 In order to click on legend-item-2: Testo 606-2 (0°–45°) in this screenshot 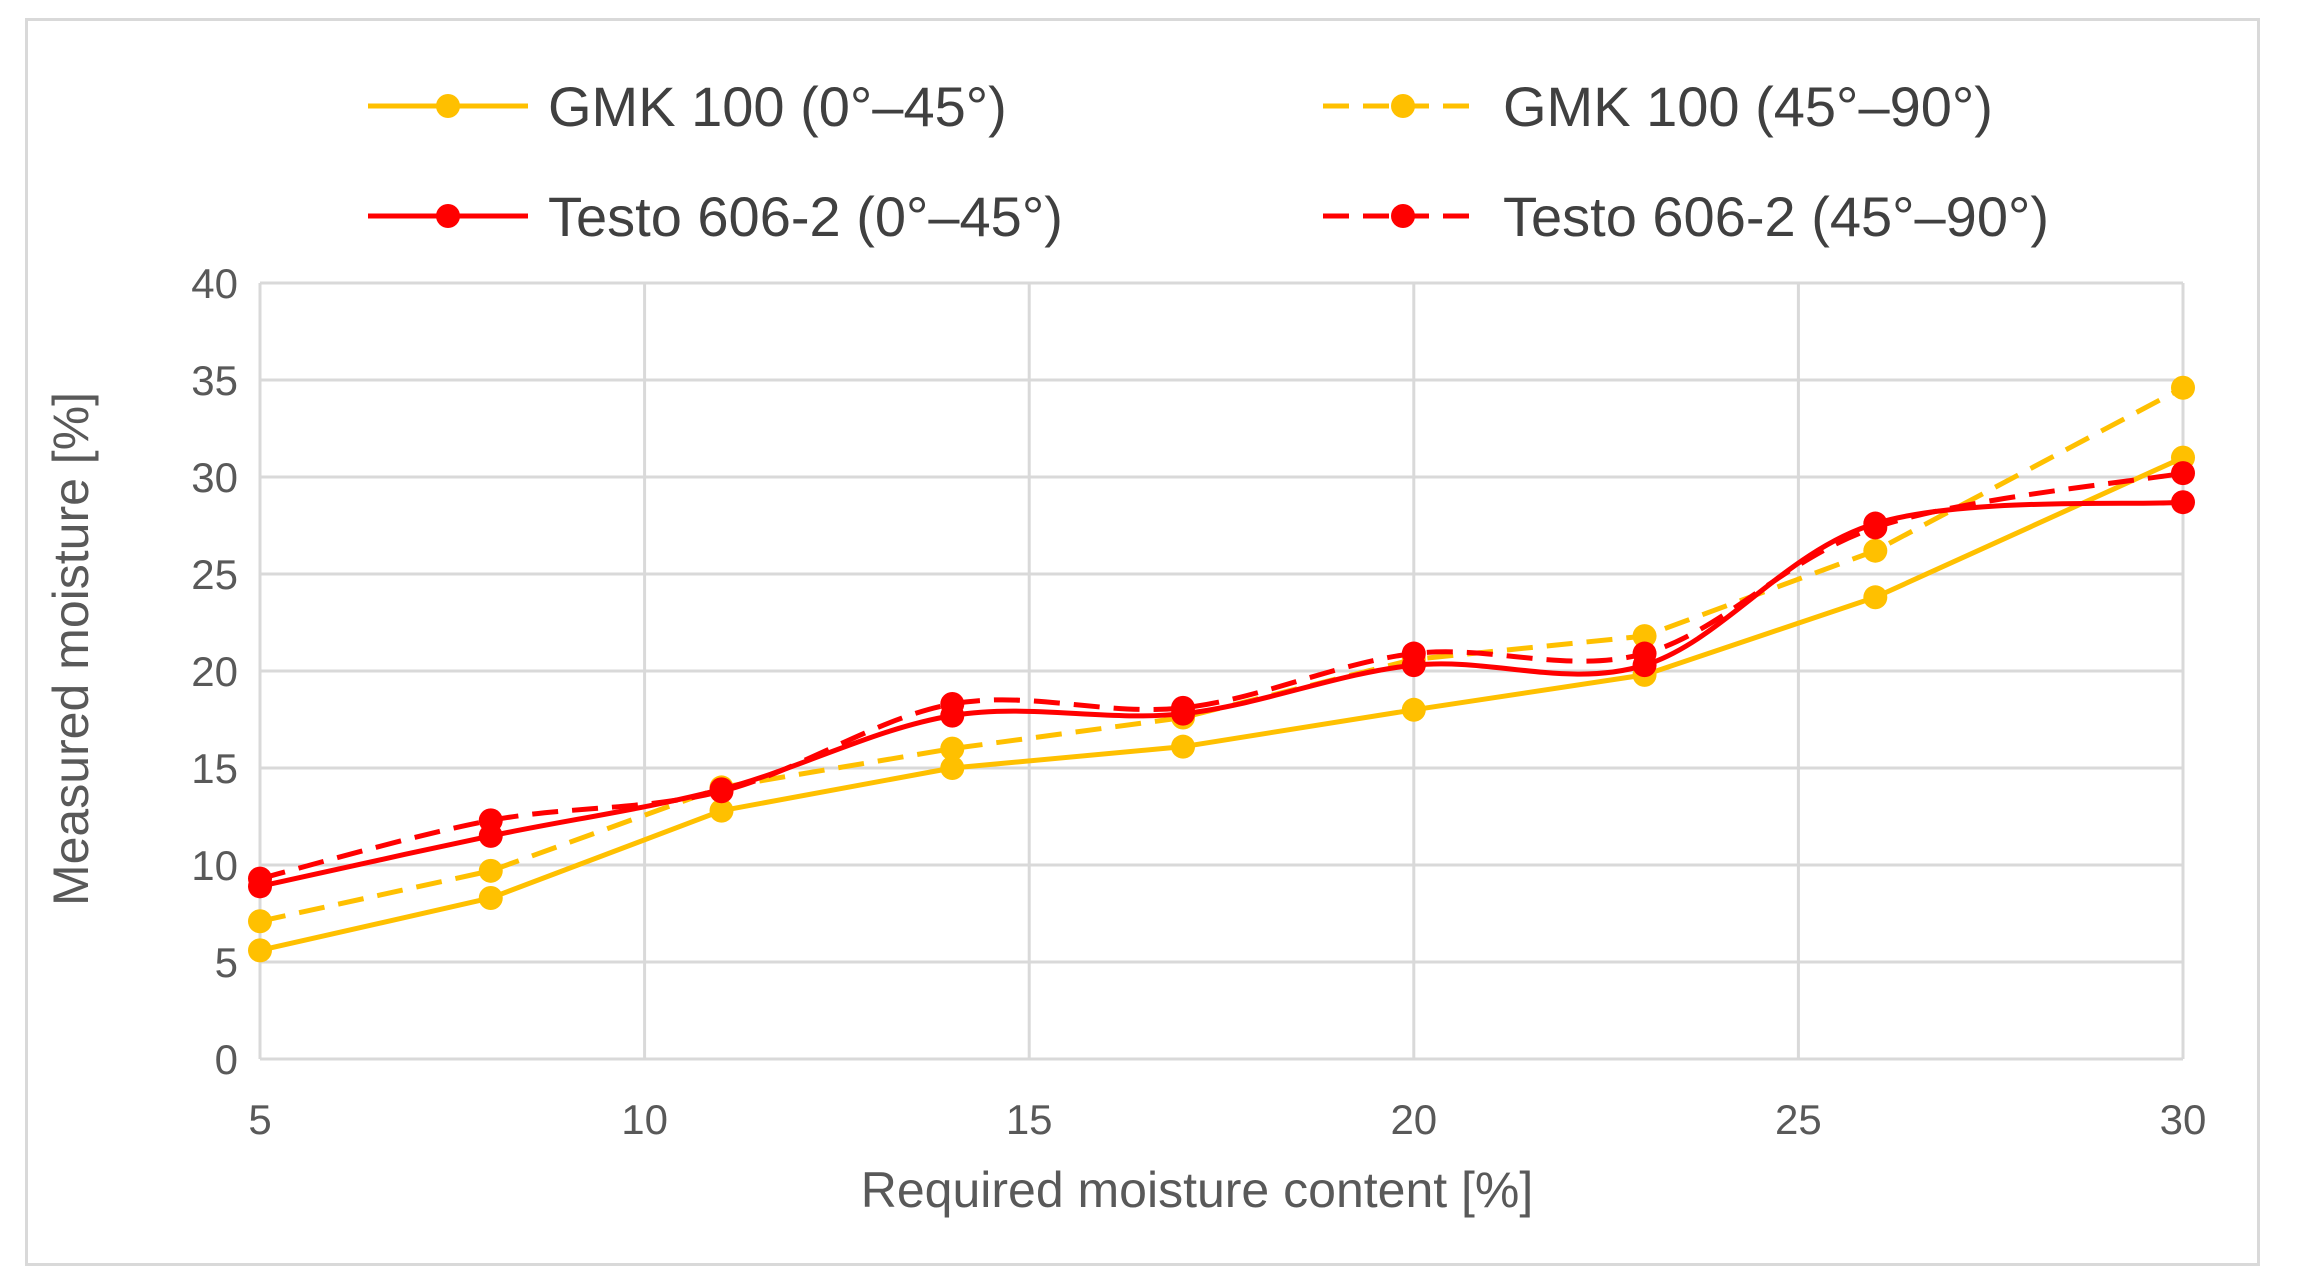, I will do `click(715, 216)`.